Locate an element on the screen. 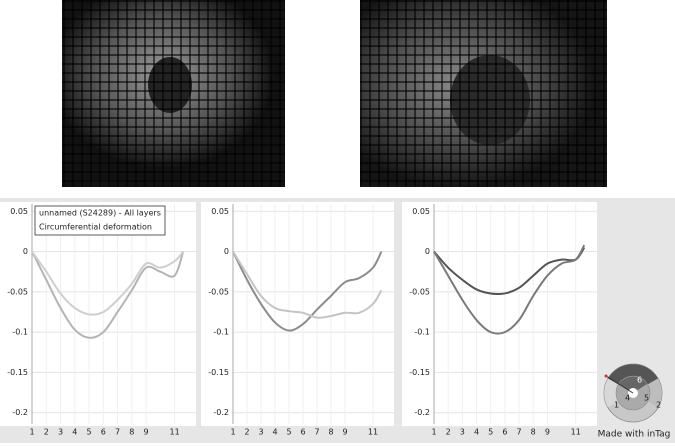  segment-label: 4 is located at coordinates (627, 398).